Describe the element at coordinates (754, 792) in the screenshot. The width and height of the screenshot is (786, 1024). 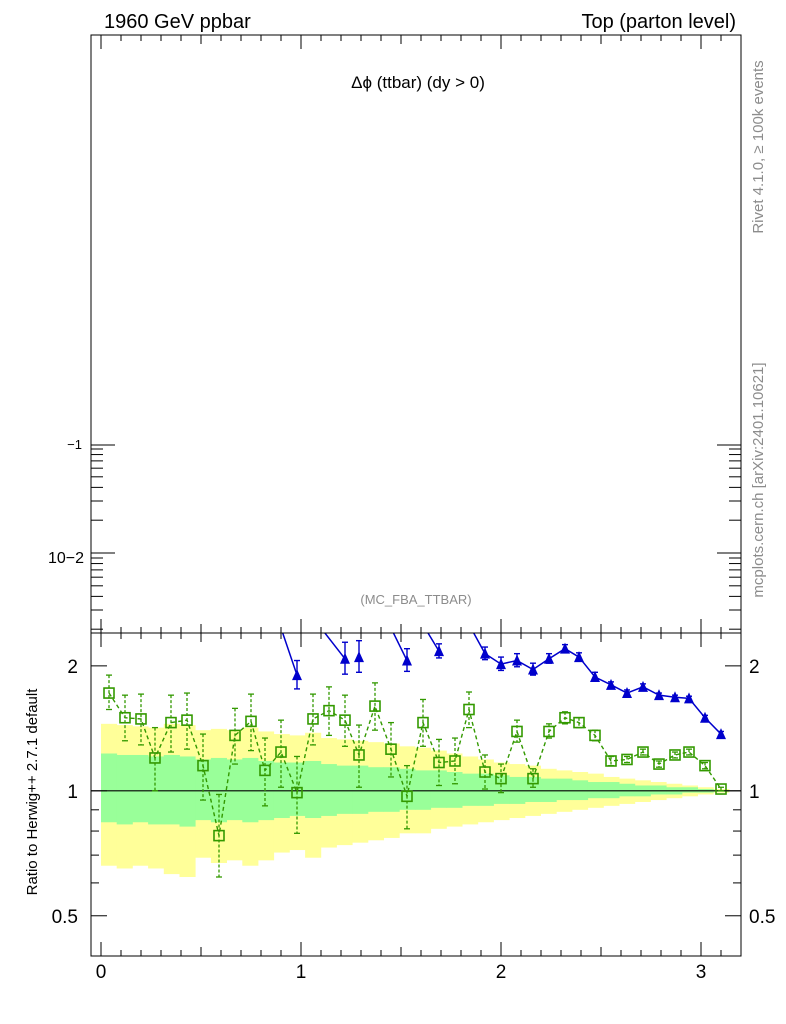
I see `y-tick-label-right: 1` at that location.